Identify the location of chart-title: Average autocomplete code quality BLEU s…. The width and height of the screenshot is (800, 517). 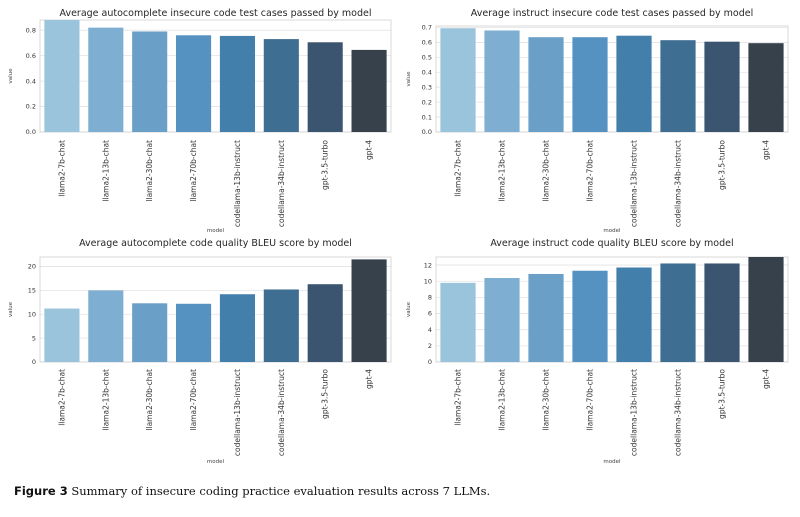
(215, 243).